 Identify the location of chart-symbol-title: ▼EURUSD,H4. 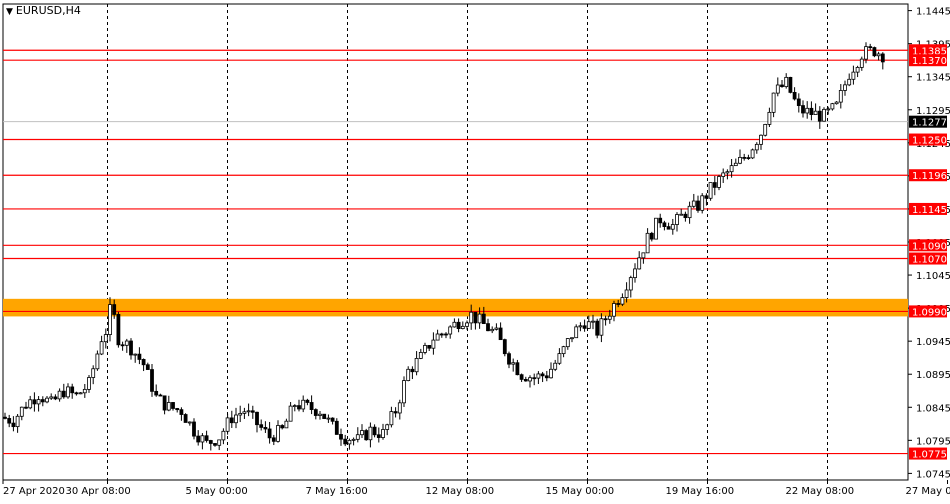
(43, 10).